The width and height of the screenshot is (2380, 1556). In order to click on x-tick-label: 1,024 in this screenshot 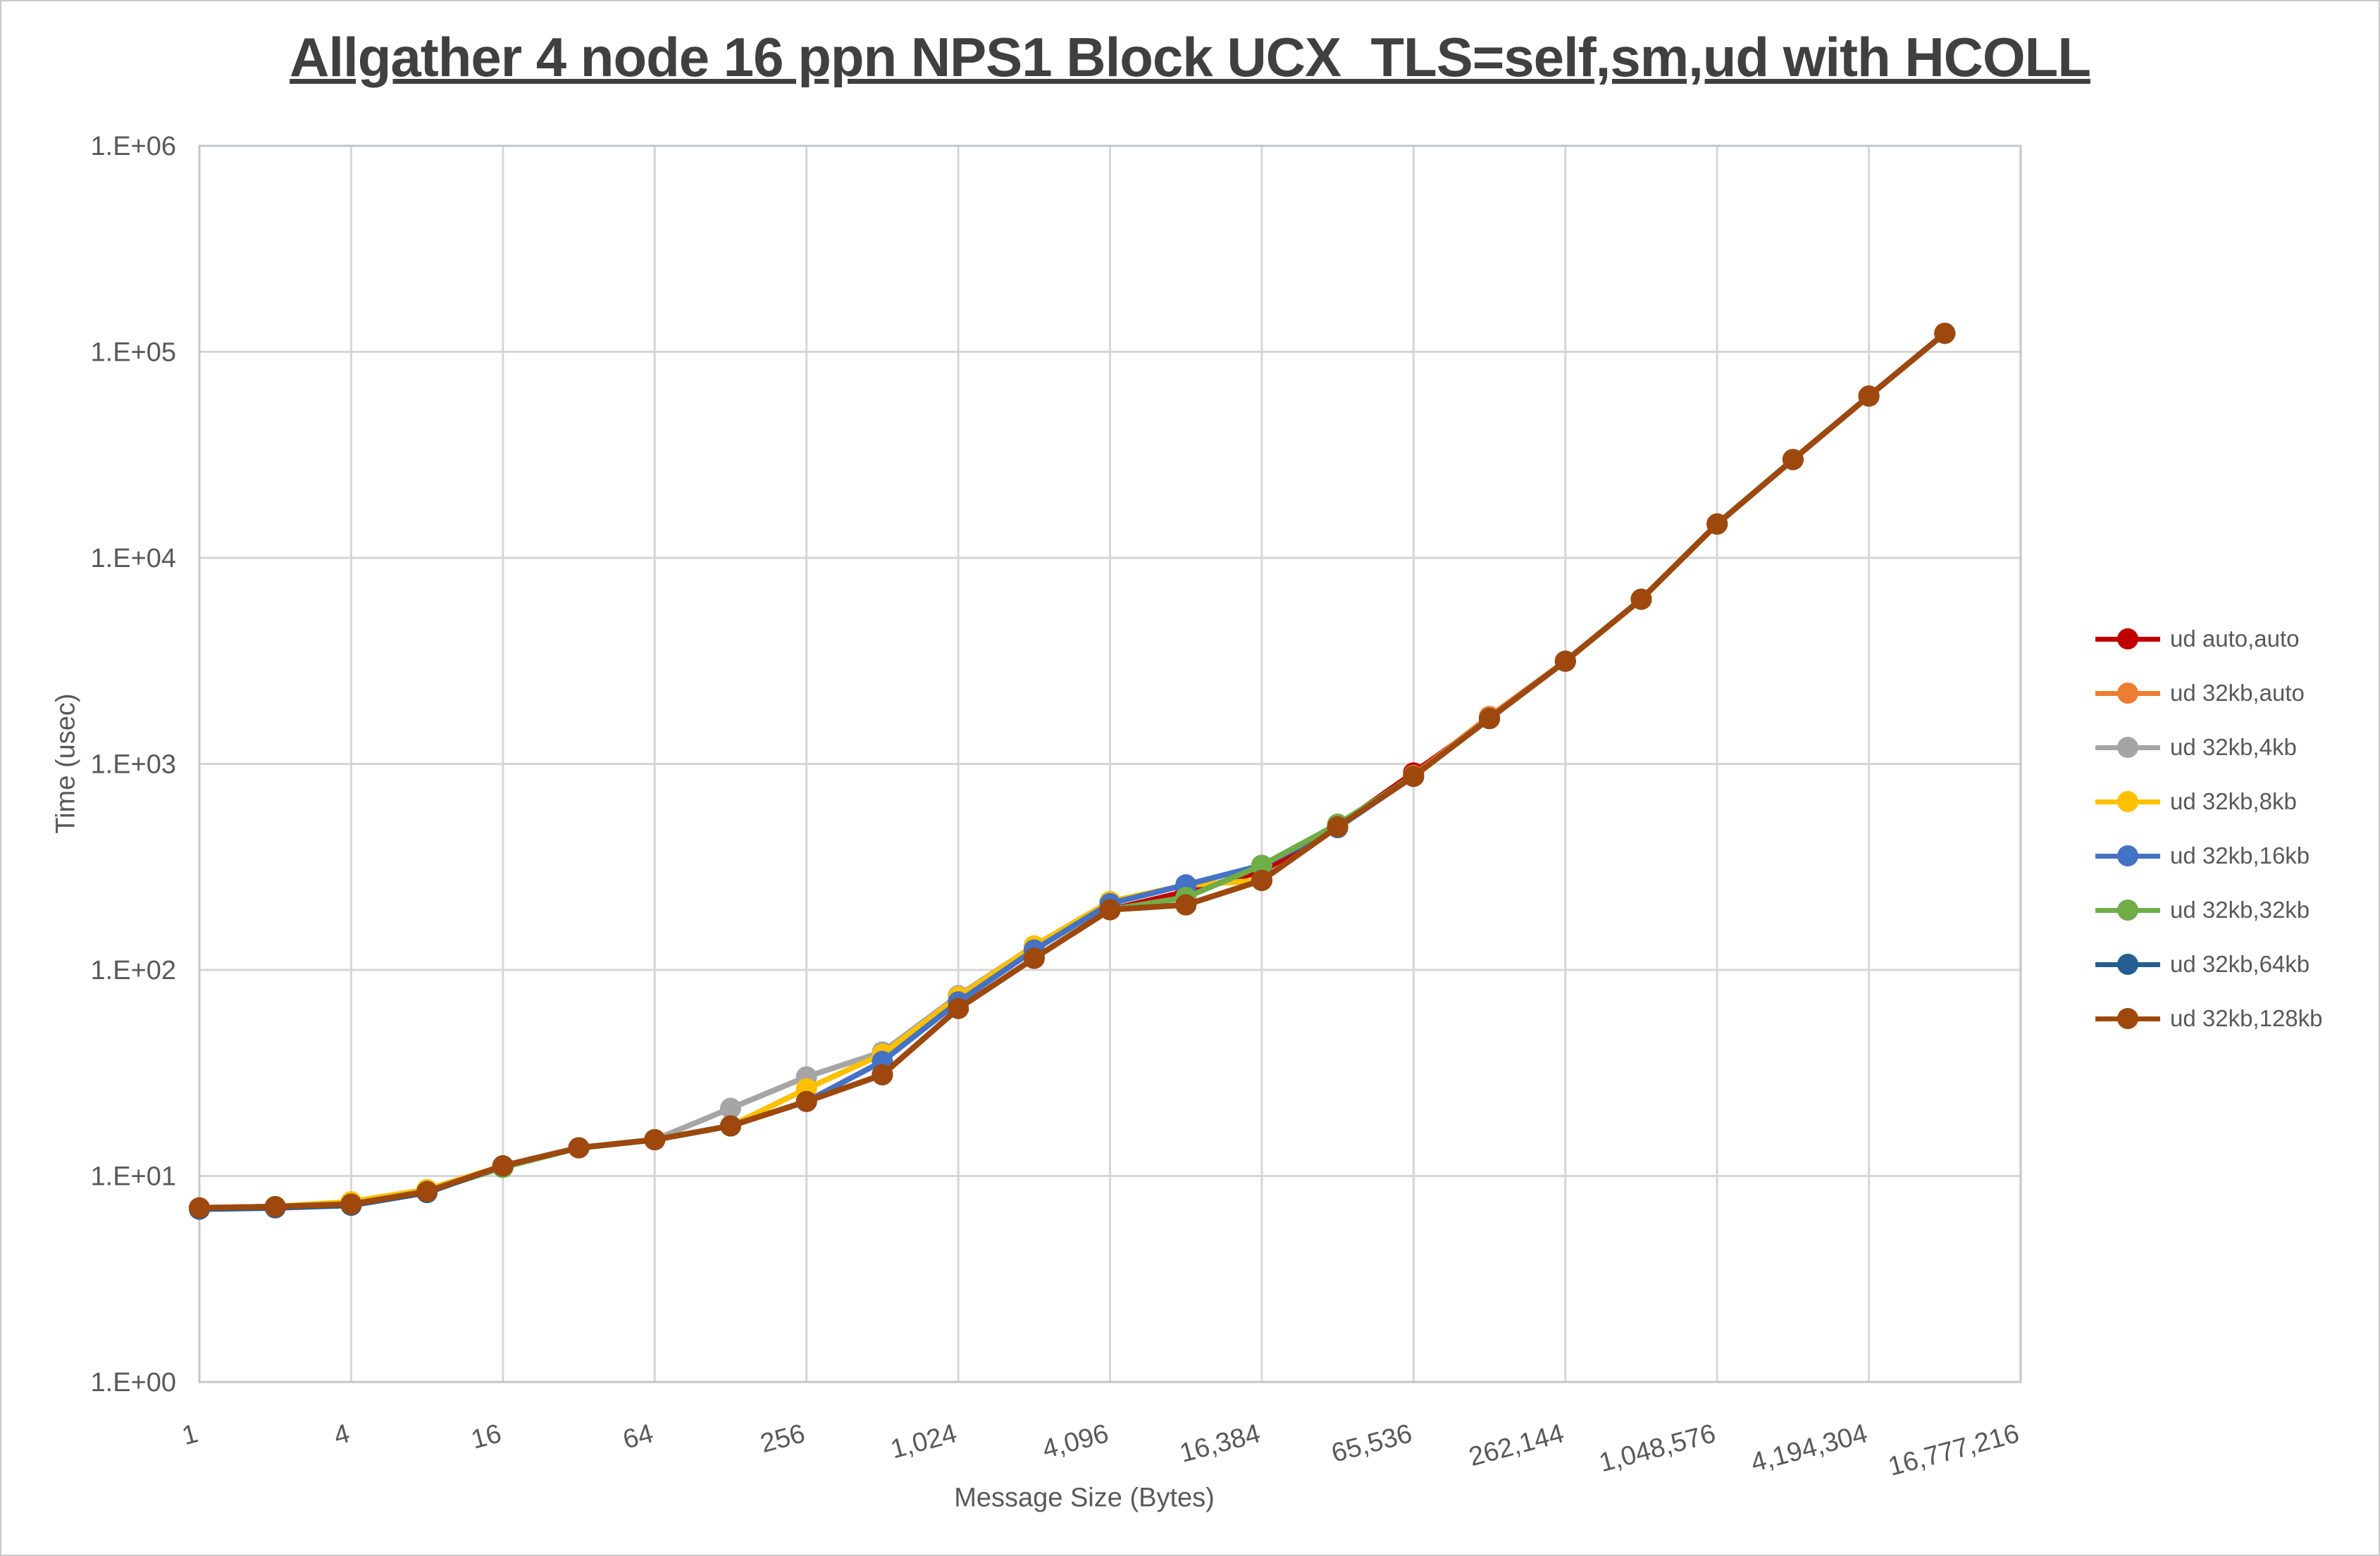, I will do `click(924, 1441)`.